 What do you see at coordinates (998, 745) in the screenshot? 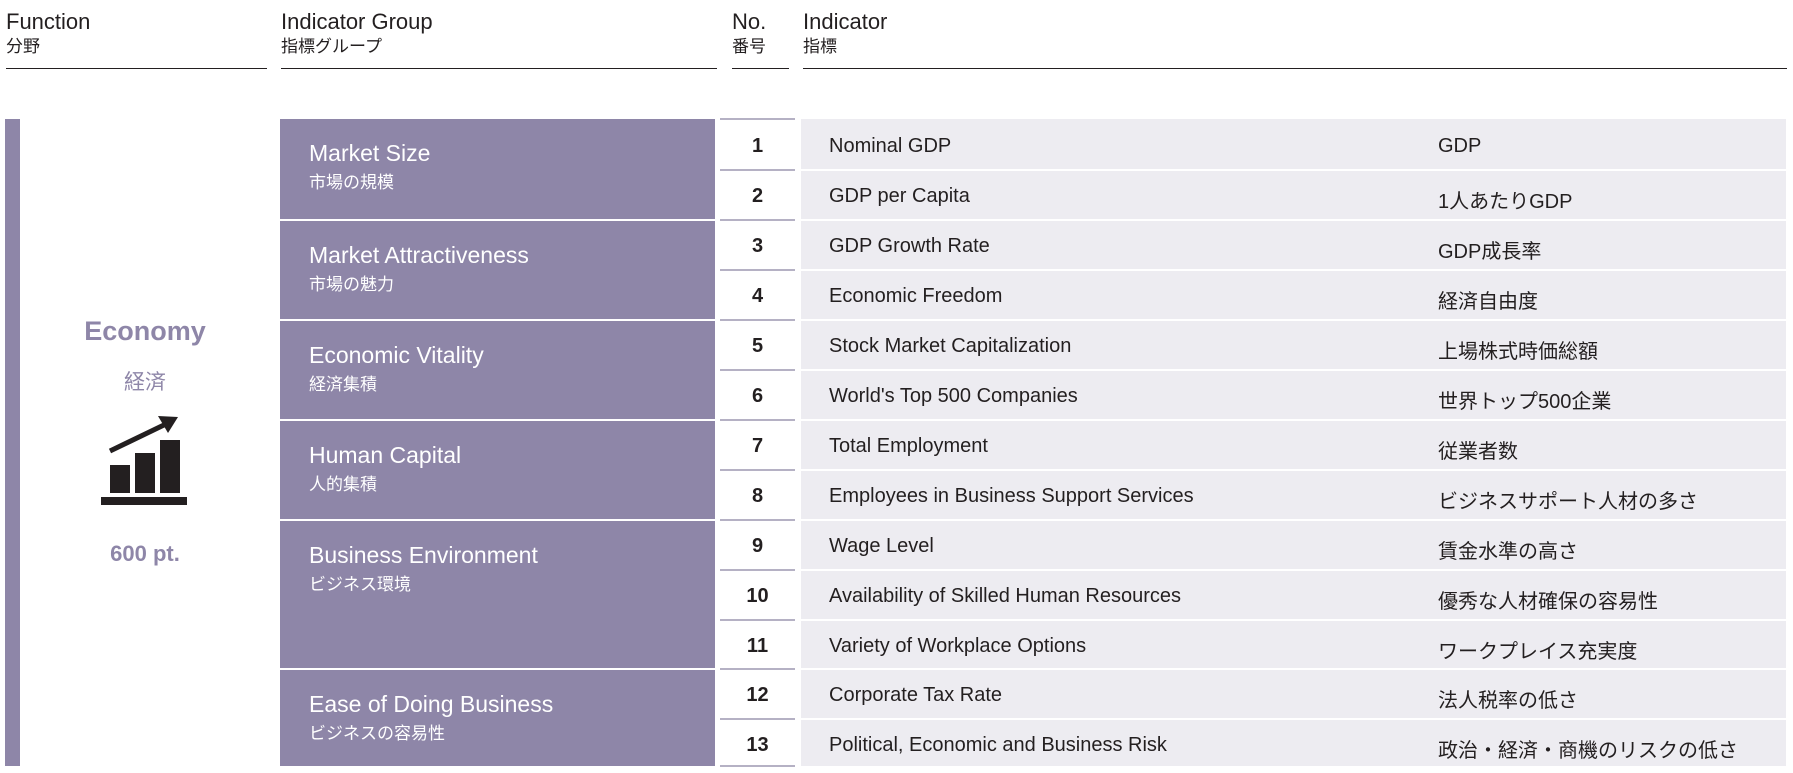
I see `indicator-name-en: Political, Economic and Business Risk` at bounding box center [998, 745].